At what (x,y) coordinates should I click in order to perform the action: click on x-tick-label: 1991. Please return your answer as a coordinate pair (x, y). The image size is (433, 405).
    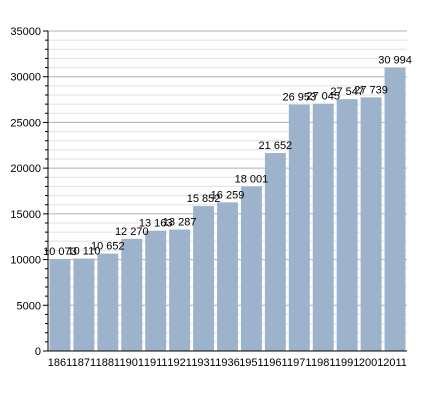
    Looking at the image, I should click on (347, 363).